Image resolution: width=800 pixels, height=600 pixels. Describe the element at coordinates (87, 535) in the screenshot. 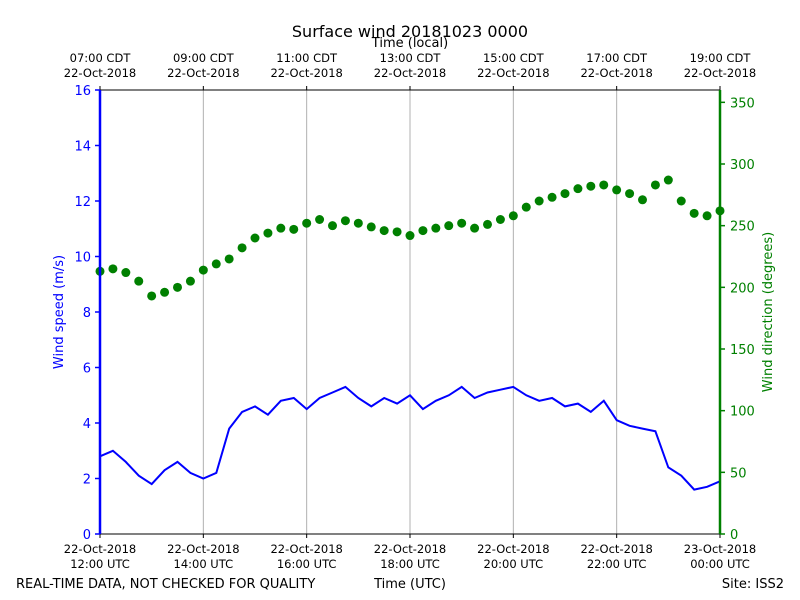

I see `left-tick-label: 0` at that location.